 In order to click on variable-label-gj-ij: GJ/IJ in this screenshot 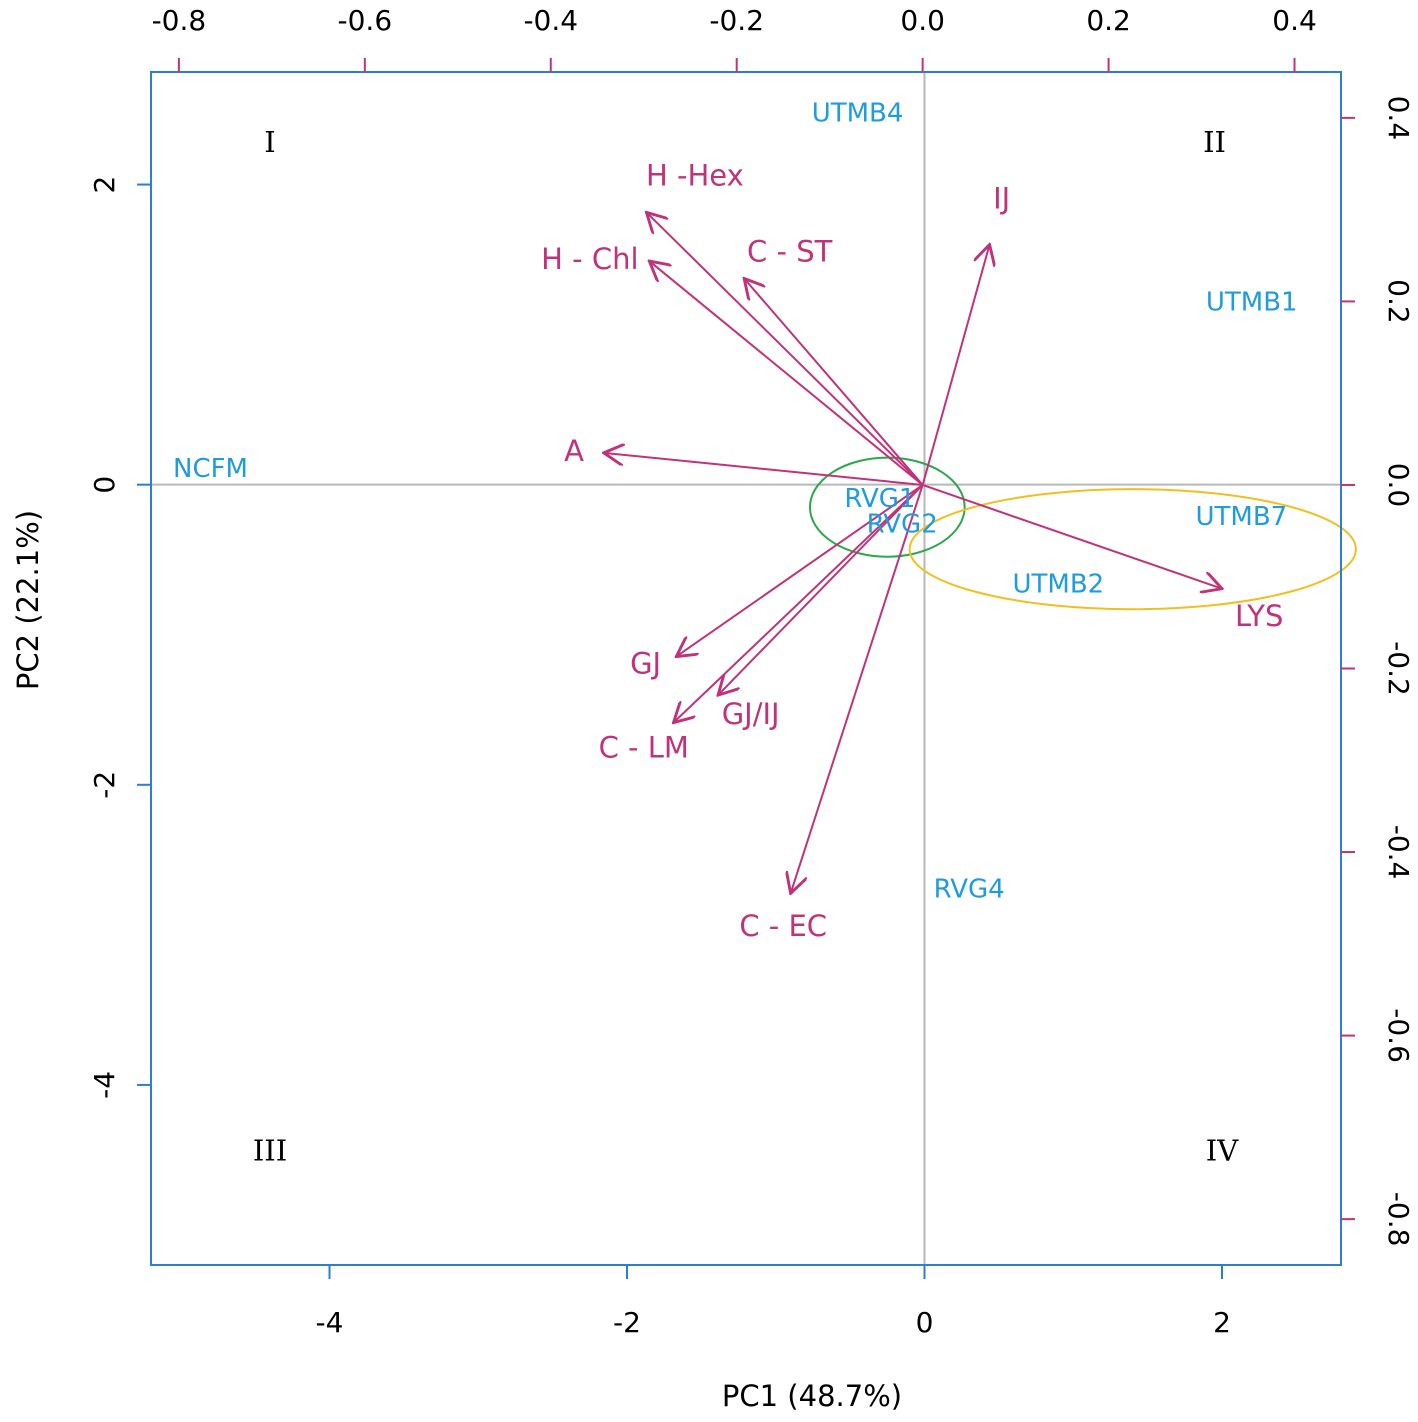, I will do `click(751, 714)`.